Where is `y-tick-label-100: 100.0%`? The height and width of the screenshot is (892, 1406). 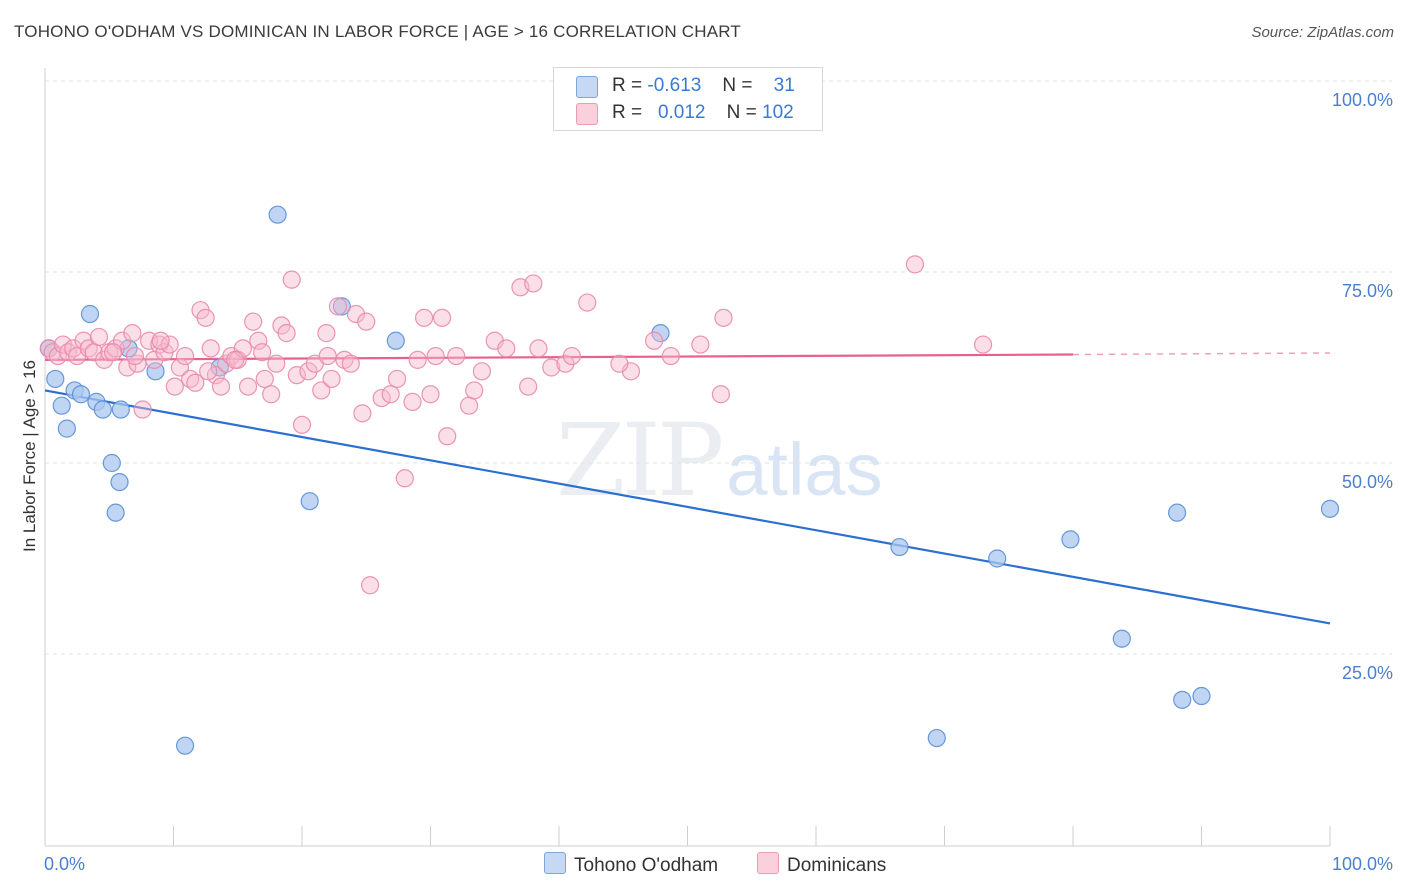
y-tick-label-100: 100.0% is located at coordinates (1362, 100).